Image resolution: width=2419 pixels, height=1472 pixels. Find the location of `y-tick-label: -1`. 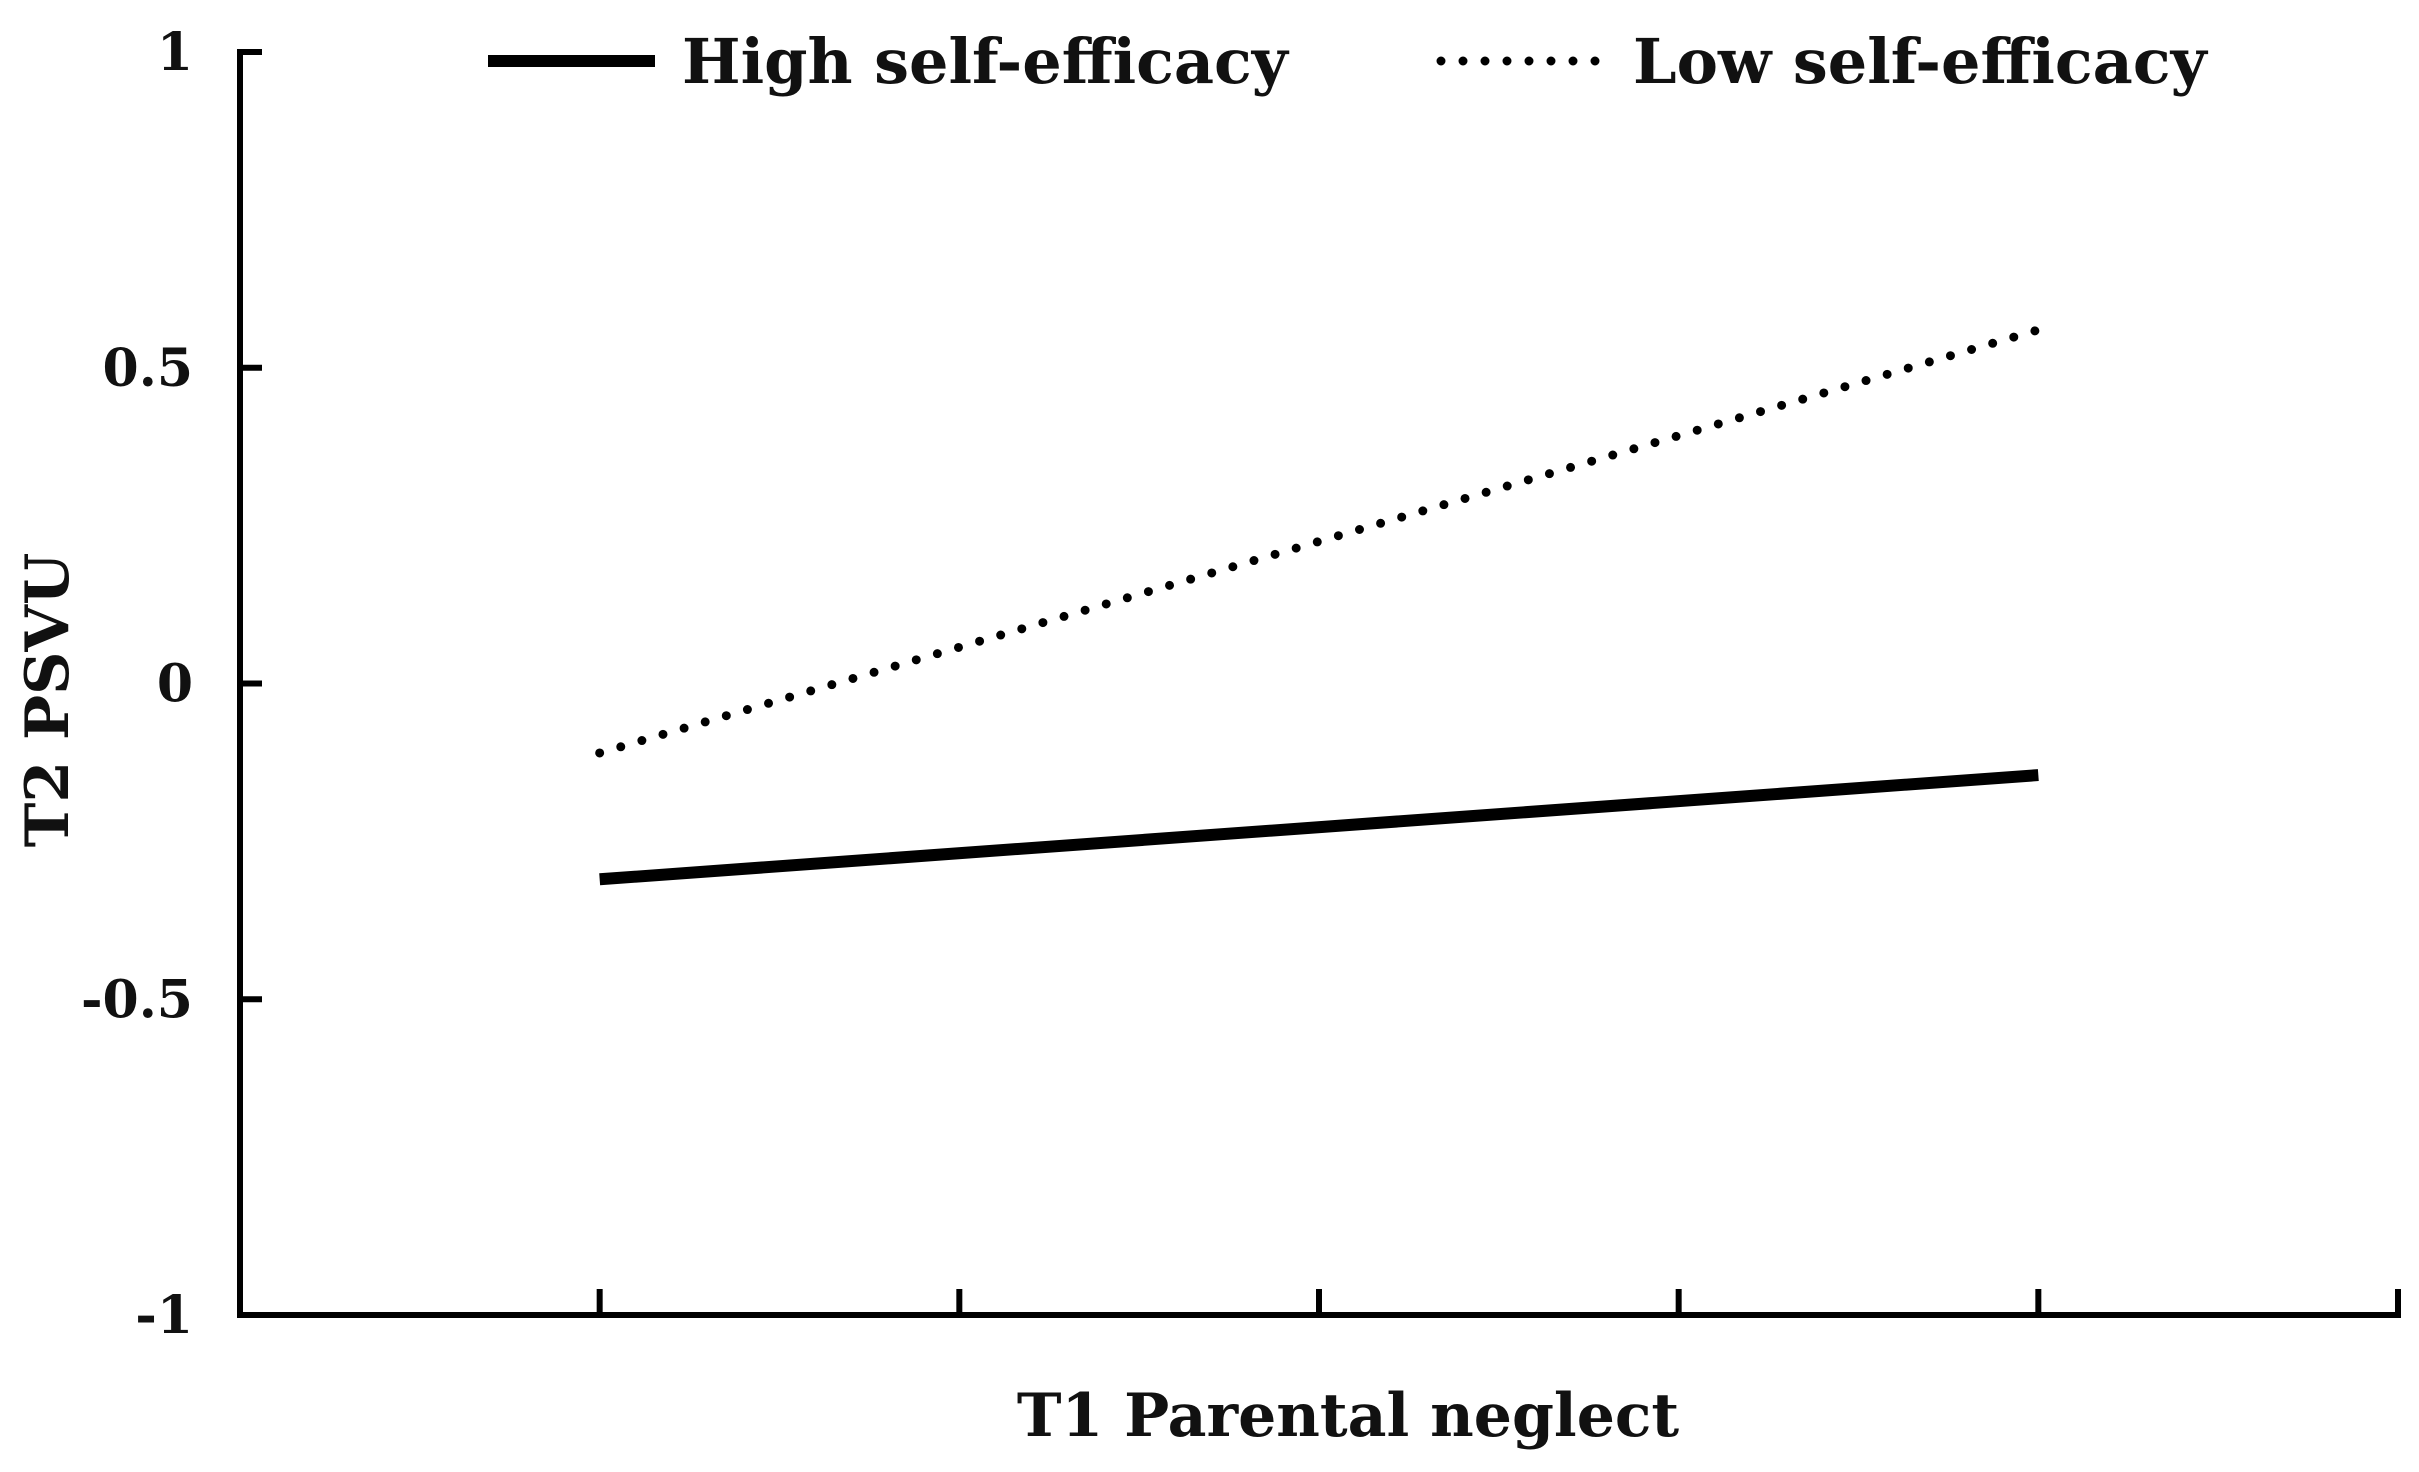

y-tick-label: -1 is located at coordinates (164, 1315).